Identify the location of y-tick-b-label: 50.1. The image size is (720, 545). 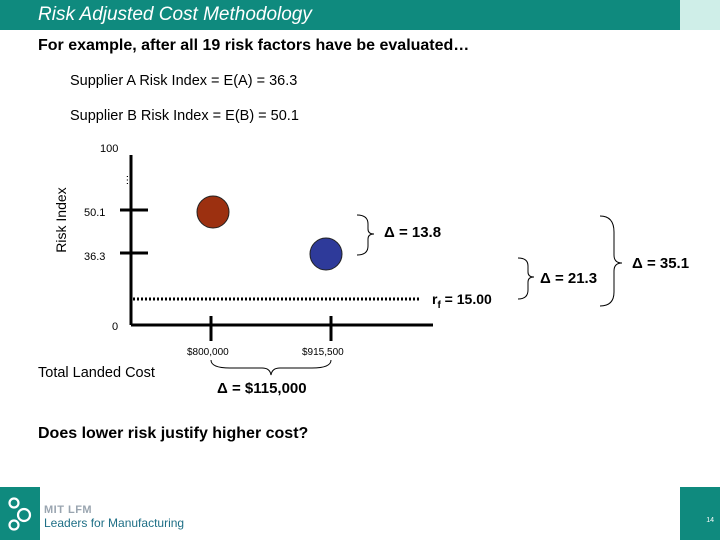
(94, 213).